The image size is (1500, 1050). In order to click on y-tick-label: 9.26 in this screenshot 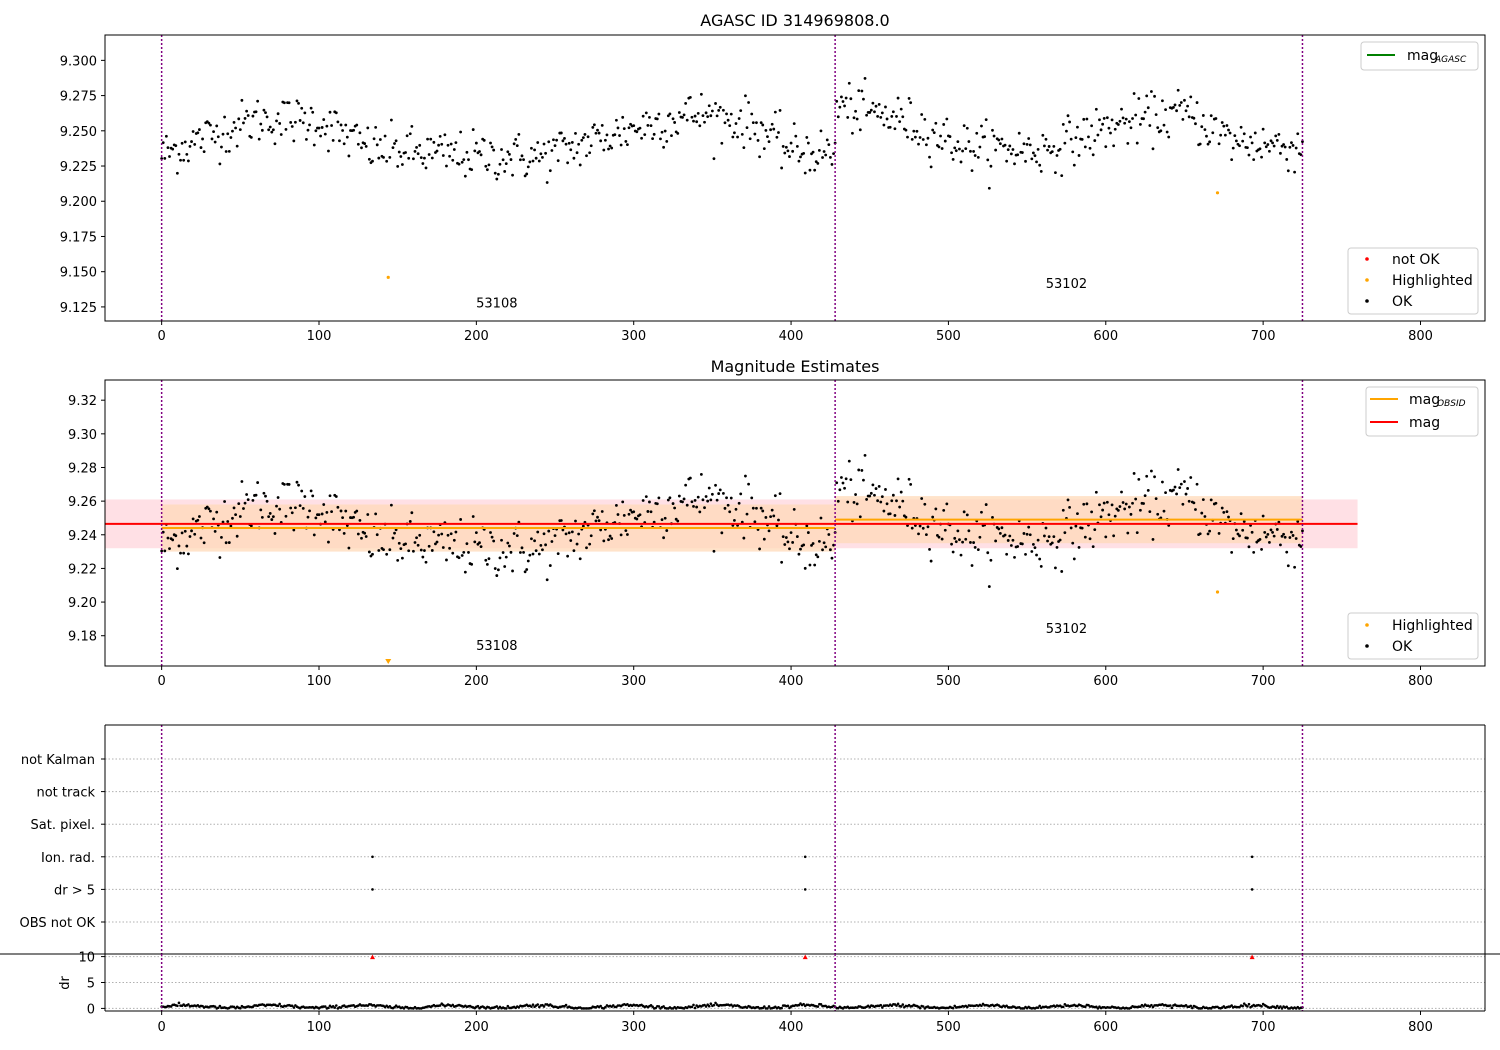, I will do `click(82, 502)`.